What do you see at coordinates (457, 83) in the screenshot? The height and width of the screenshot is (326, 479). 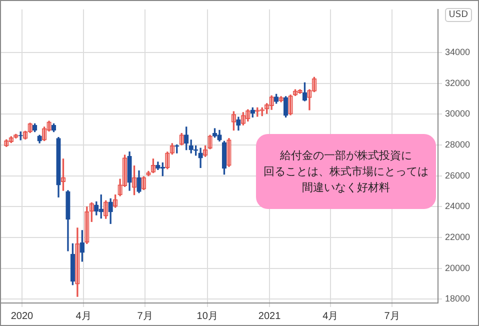 I see `y-tick-label: 32000` at bounding box center [457, 83].